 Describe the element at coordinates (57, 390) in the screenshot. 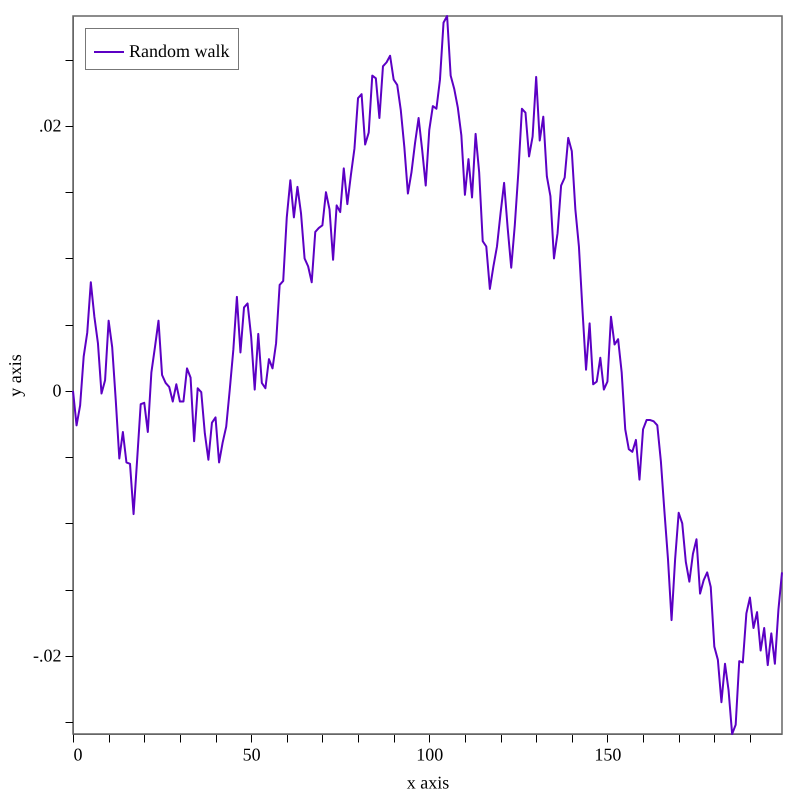

I see `y-tick-label: 0` at that location.